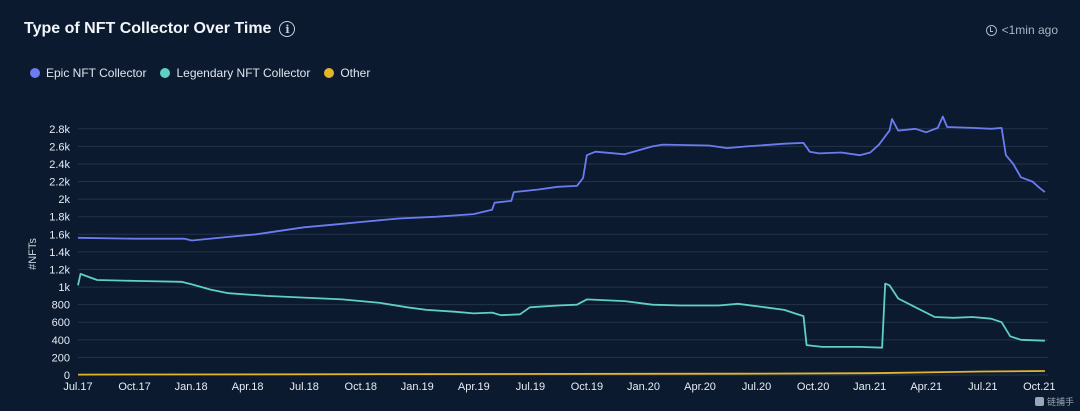  I want to click on legend-item-other: Other, so click(347, 73).